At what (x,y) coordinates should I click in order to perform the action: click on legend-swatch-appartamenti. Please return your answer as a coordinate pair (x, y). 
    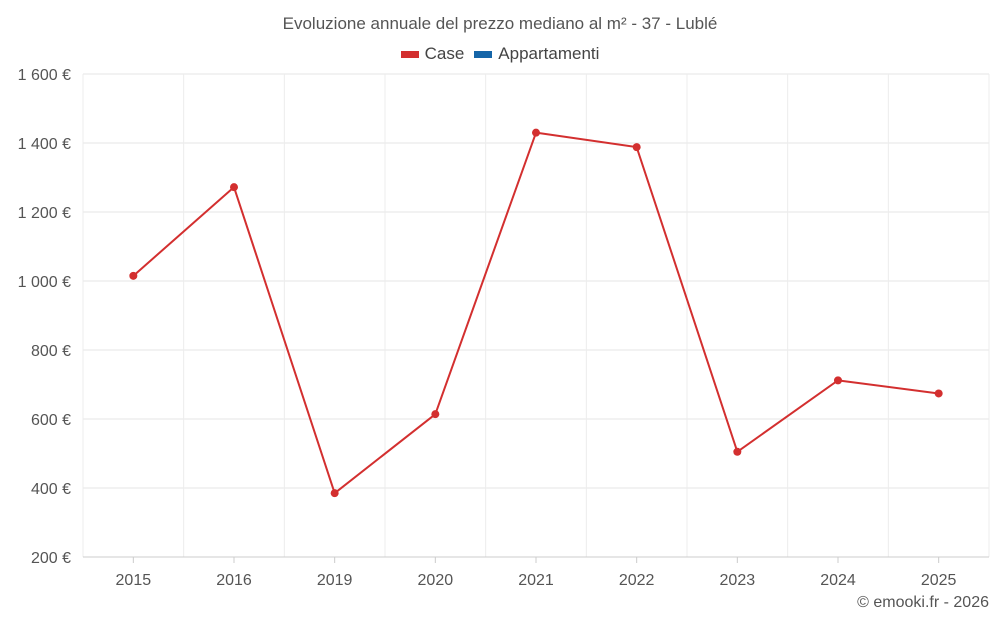
    Looking at the image, I should click on (483, 54).